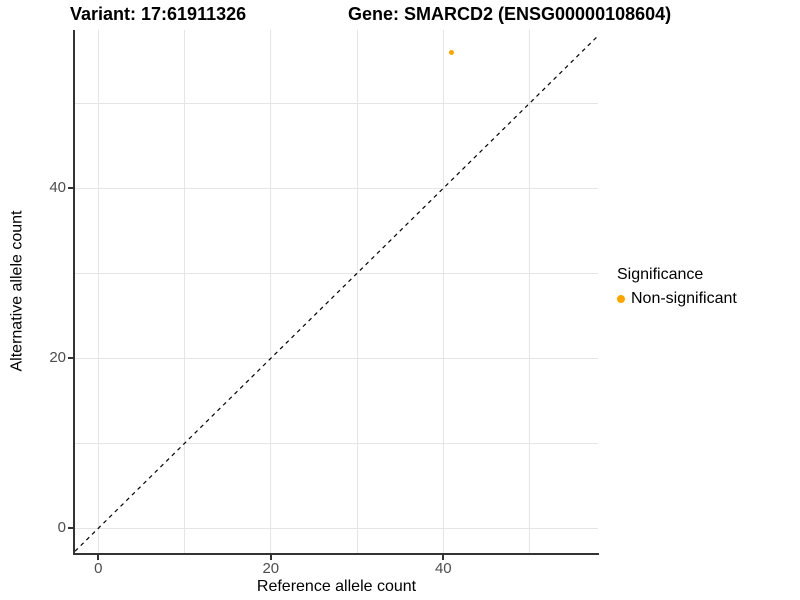  Describe the element at coordinates (61, 528) in the screenshot. I see `y-tick-label-0: 0` at that location.